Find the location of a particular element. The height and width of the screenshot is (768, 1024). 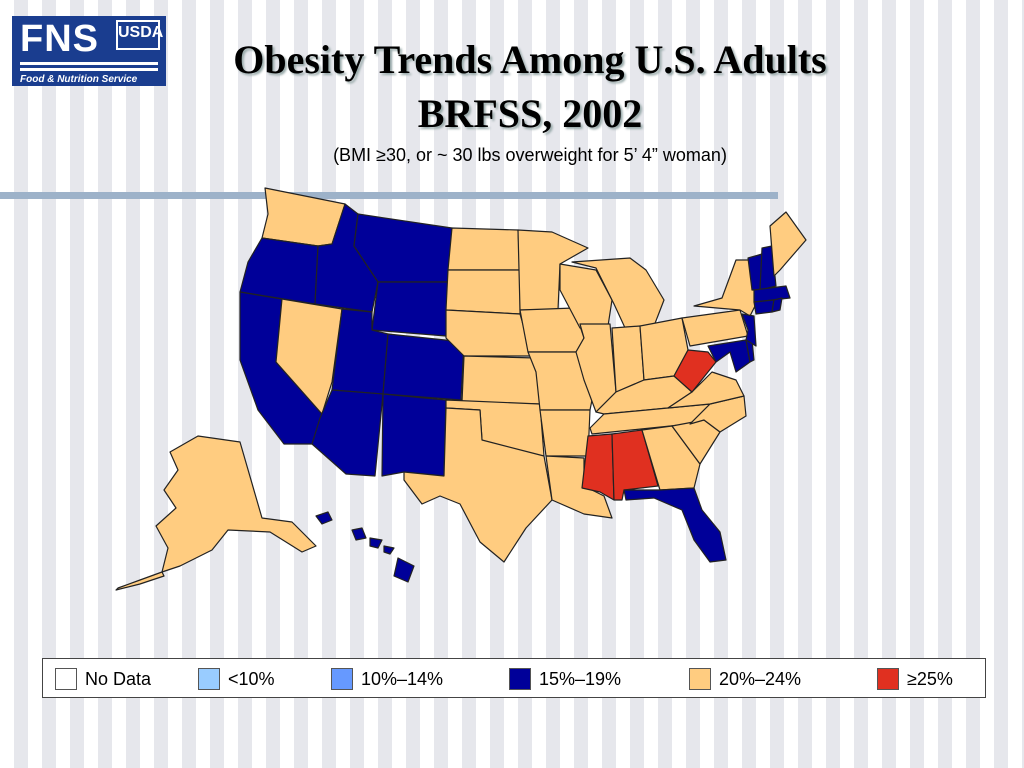

title-divider is located at coordinates (389, 195).